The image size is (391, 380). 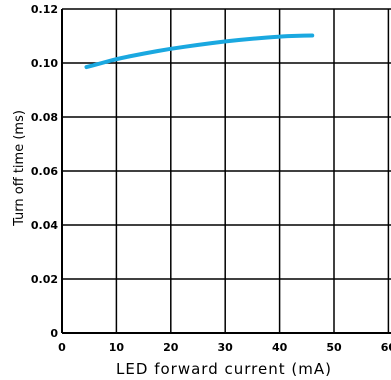 What do you see at coordinates (54, 333) in the screenshot?
I see `y-tick-label: 0` at bounding box center [54, 333].